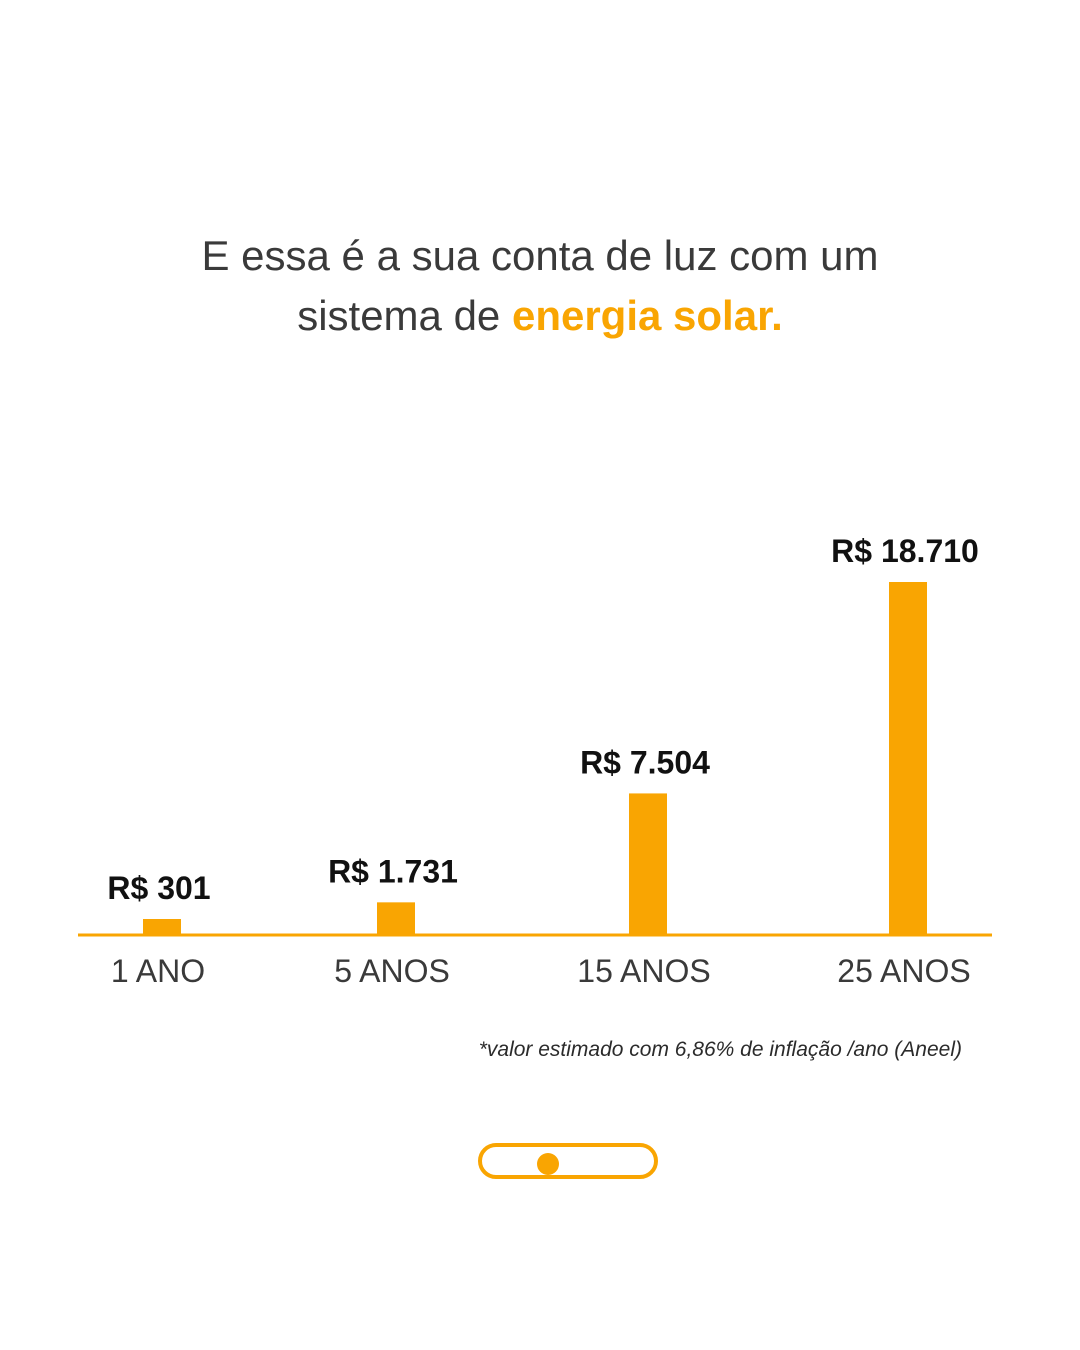 The image size is (1080, 1350). I want to click on data-label-4: R$ 18.710, so click(905, 551).